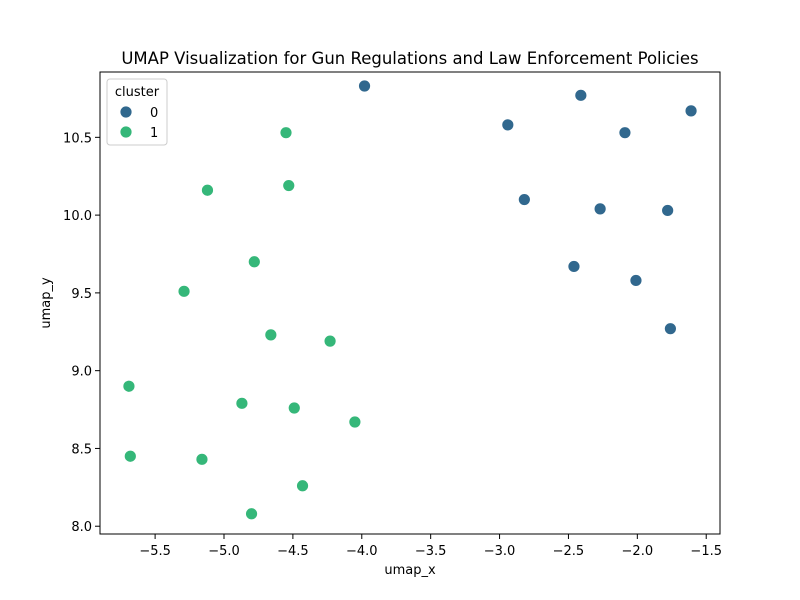 Image resolution: width=800 pixels, height=600 pixels. Describe the element at coordinates (155, 551) in the screenshot. I see `x-tick-label: −5.5` at that location.